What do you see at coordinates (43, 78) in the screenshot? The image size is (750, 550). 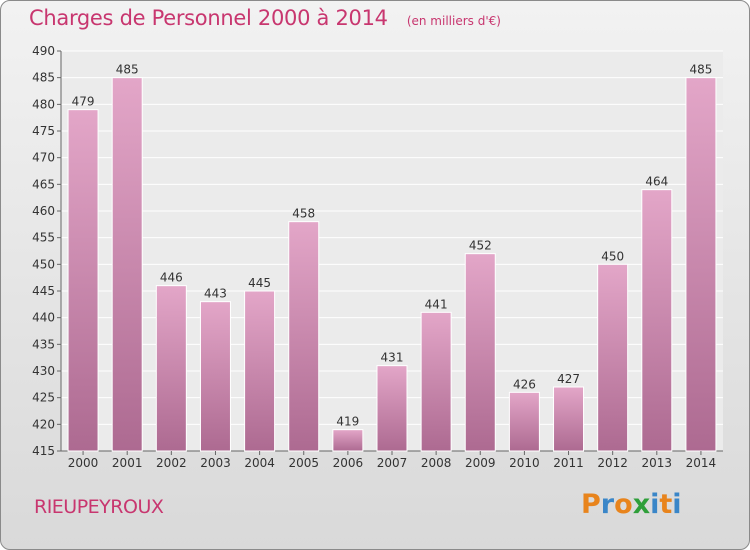 I see `y-tick-label: 485` at bounding box center [43, 78].